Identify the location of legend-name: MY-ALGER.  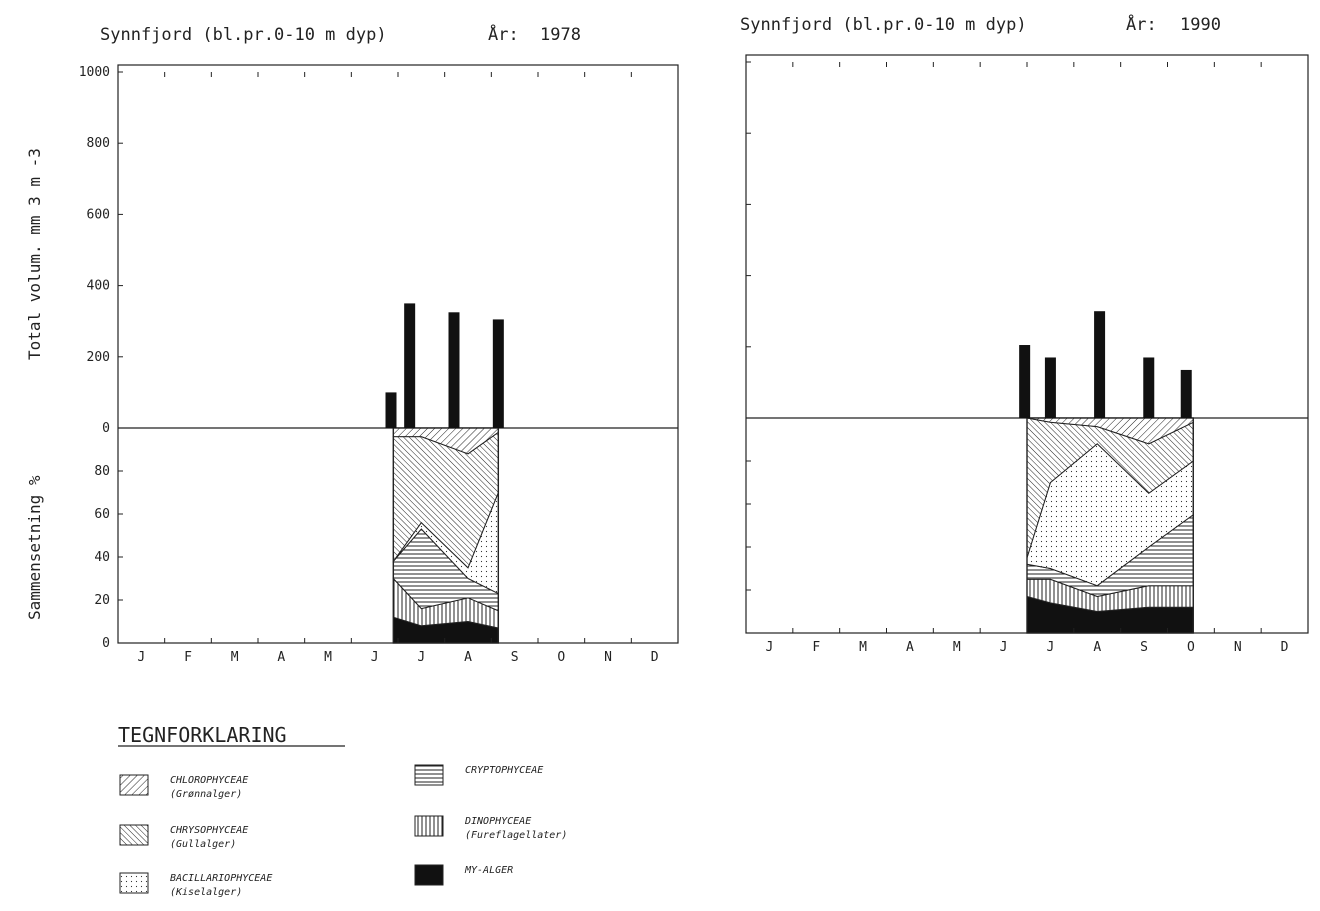
(488, 870).